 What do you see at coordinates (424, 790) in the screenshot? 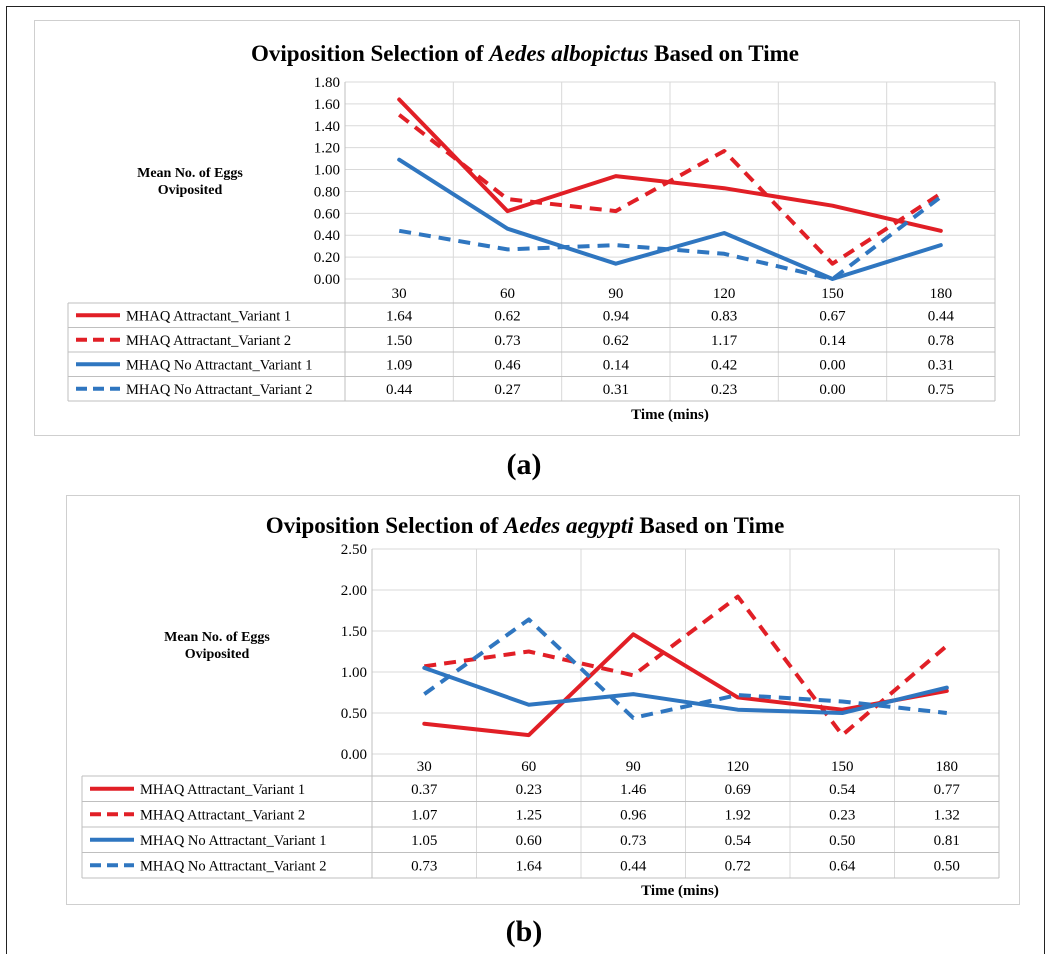
I see `table-value: 0.37` at bounding box center [424, 790].